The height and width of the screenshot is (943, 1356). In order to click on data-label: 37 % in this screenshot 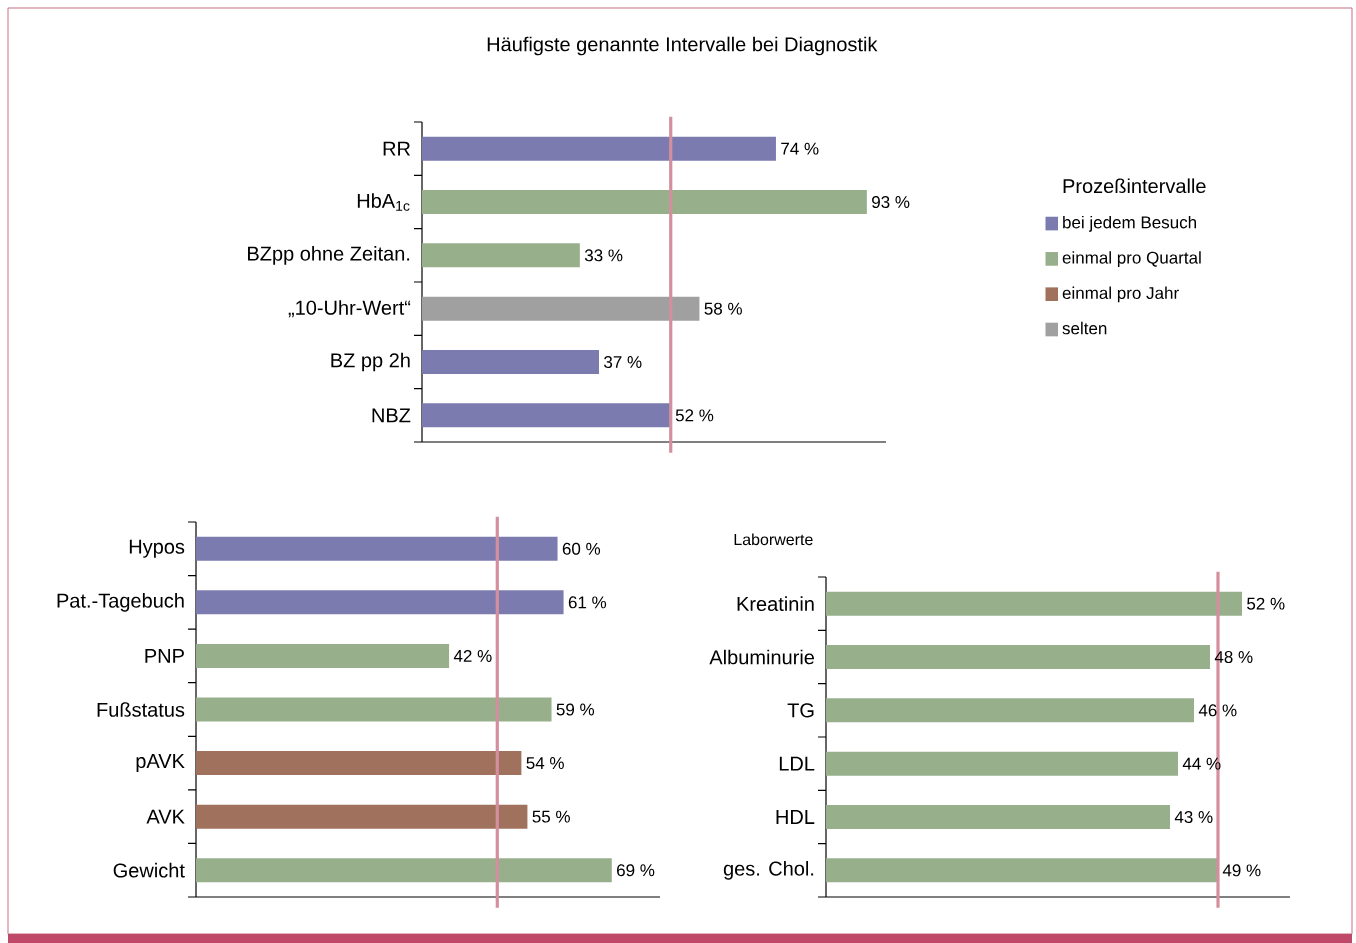, I will do `click(623, 362)`.